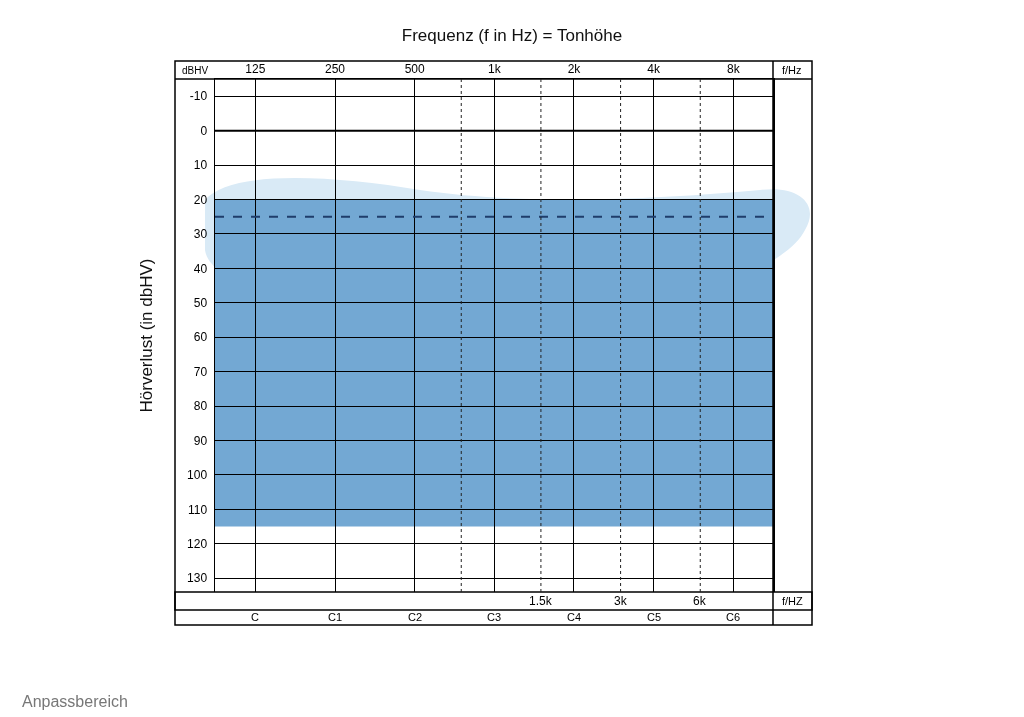 This screenshot has height=717, width=1024. I want to click on y-tick-label: -10, so click(198, 96).